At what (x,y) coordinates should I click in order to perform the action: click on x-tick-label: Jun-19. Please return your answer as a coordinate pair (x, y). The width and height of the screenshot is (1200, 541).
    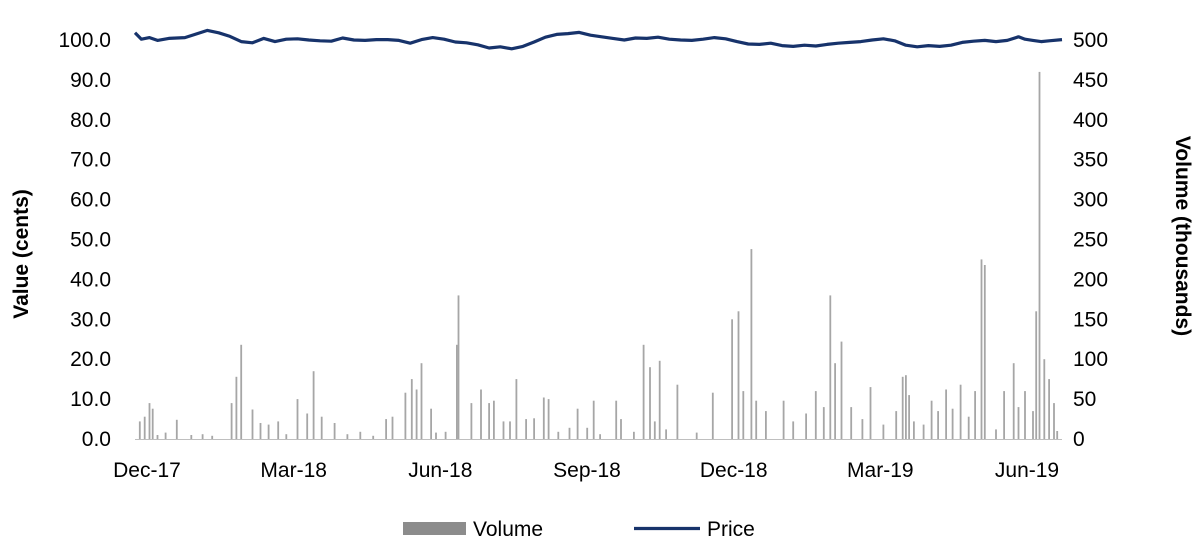
    Looking at the image, I should click on (1027, 470).